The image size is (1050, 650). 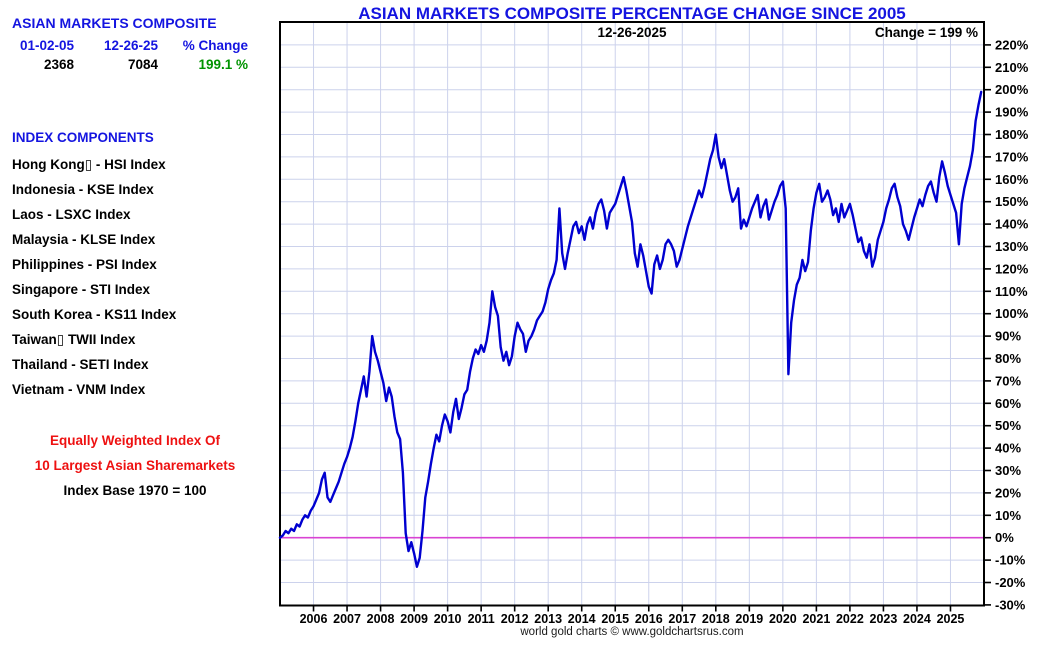 I want to click on y-tick-label: 90%, so click(x=1008, y=336).